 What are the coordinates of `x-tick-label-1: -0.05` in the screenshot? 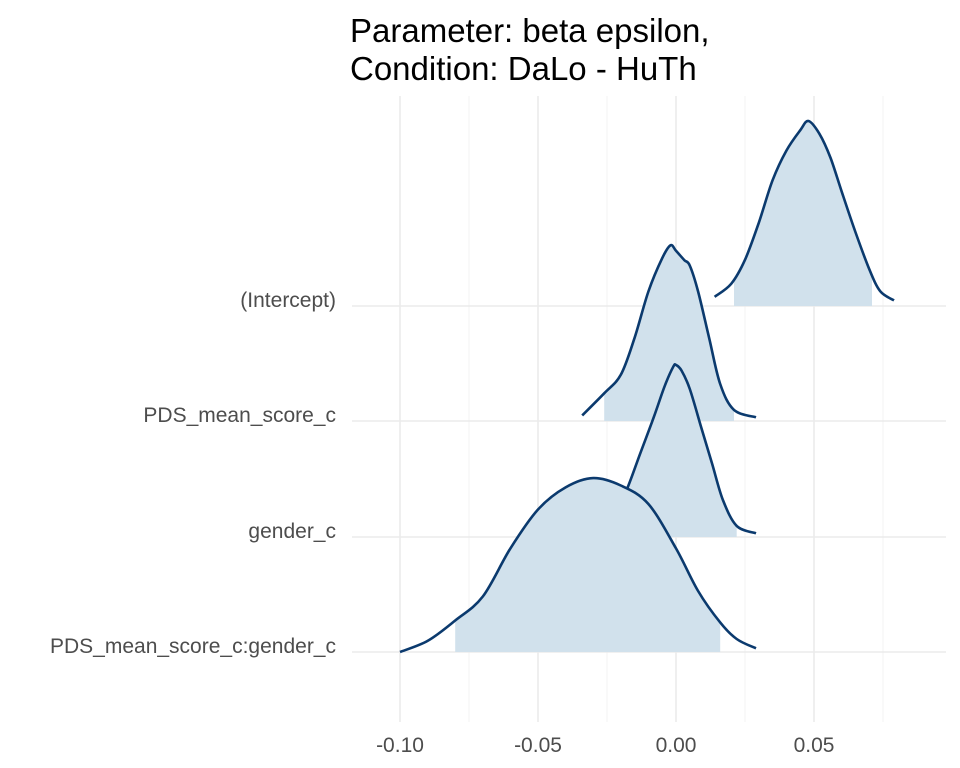 It's located at (538, 745).